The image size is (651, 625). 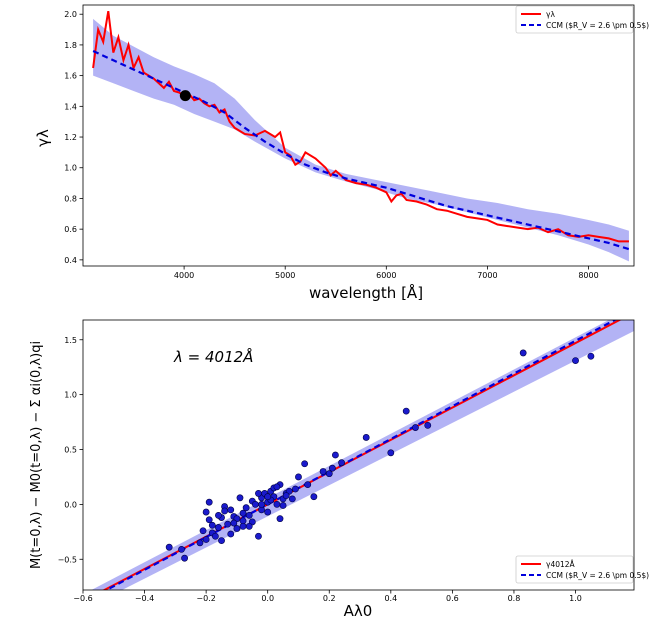 What do you see at coordinates (144, 598) in the screenshot?
I see `bottom-x-tick-label: −0.4` at bounding box center [144, 598].